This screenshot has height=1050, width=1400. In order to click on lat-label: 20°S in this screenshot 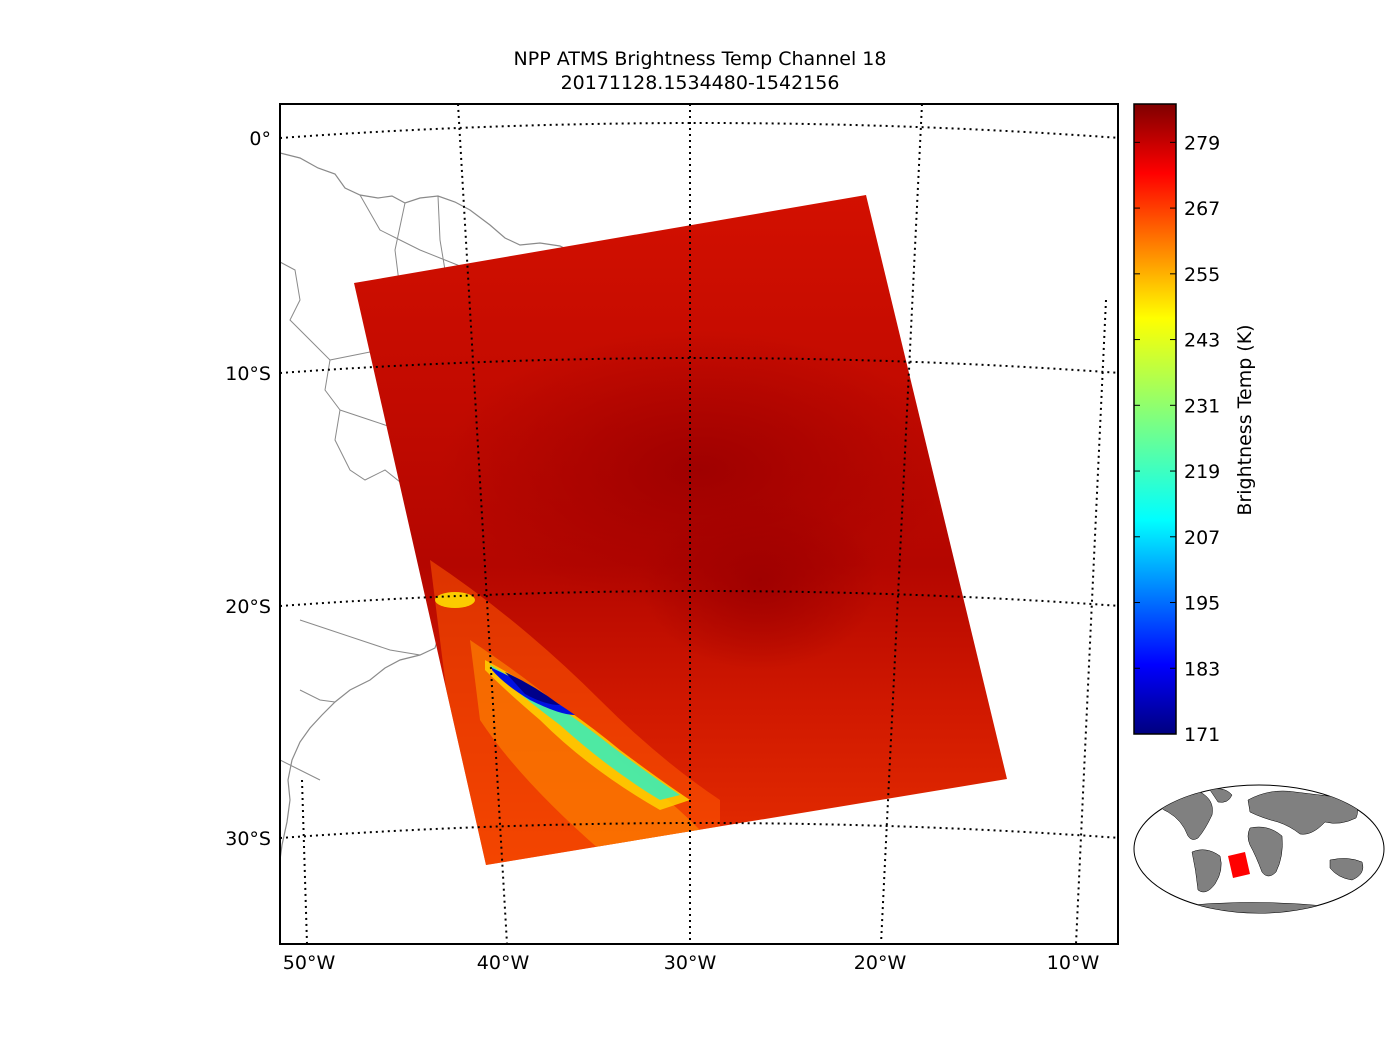, I will do `click(248, 607)`.